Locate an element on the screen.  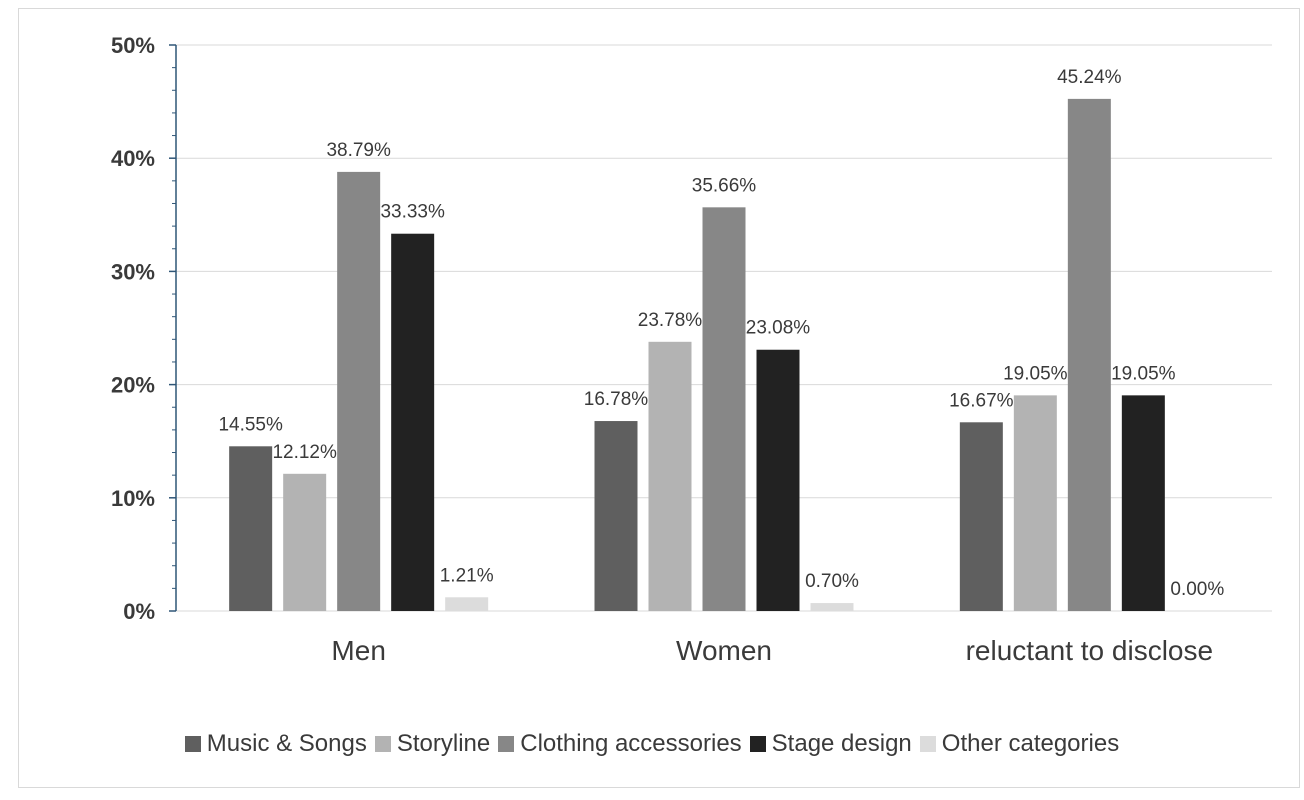
y-axis: 0% 10% 20% 30% 40% 50% is located at coordinates (144, 328).